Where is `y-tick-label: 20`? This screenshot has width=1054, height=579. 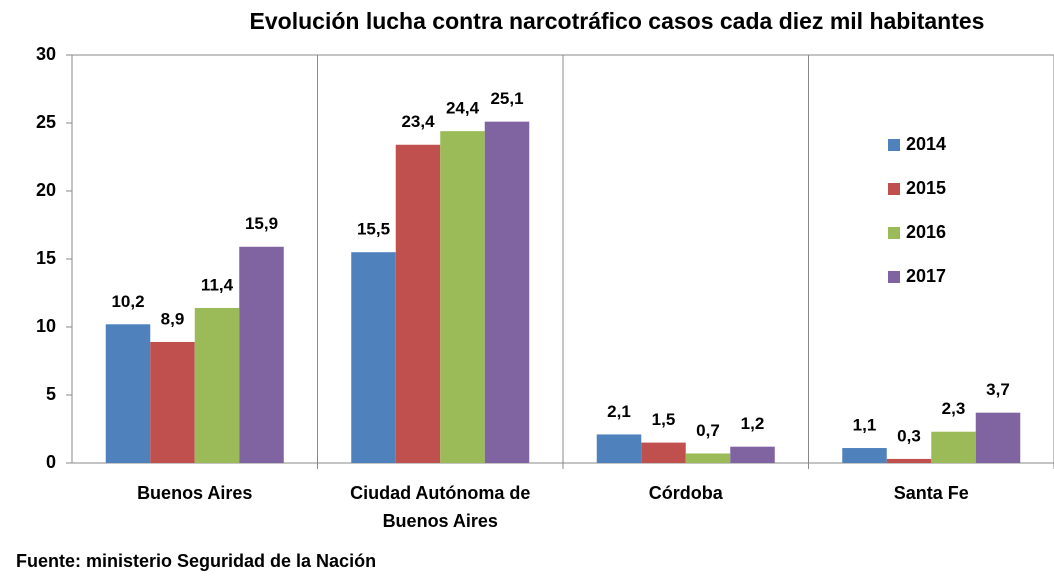 y-tick-label: 20 is located at coordinates (46, 190).